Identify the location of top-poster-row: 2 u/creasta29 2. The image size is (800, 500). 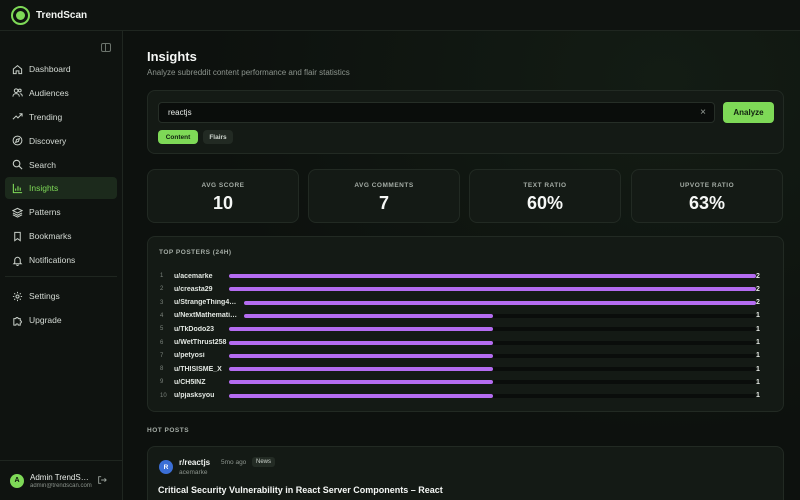
(470, 289).